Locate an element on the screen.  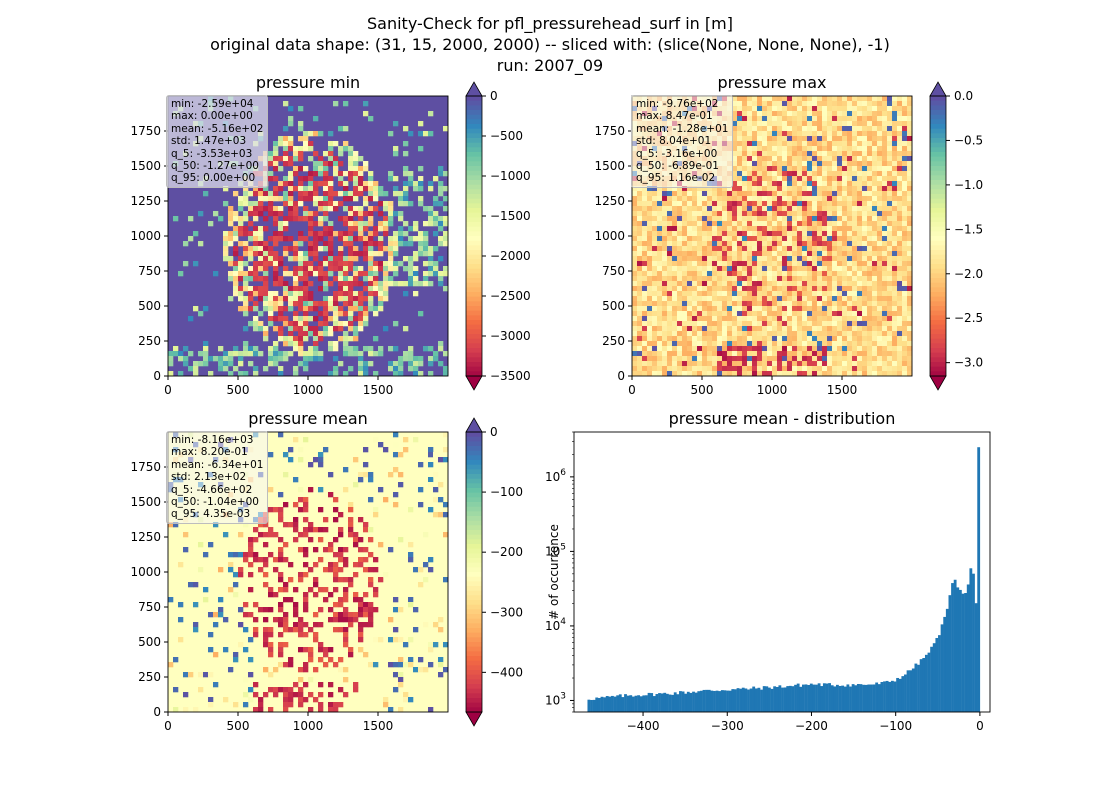
colorbar-tick-label: 0.0 is located at coordinates (963, 96).